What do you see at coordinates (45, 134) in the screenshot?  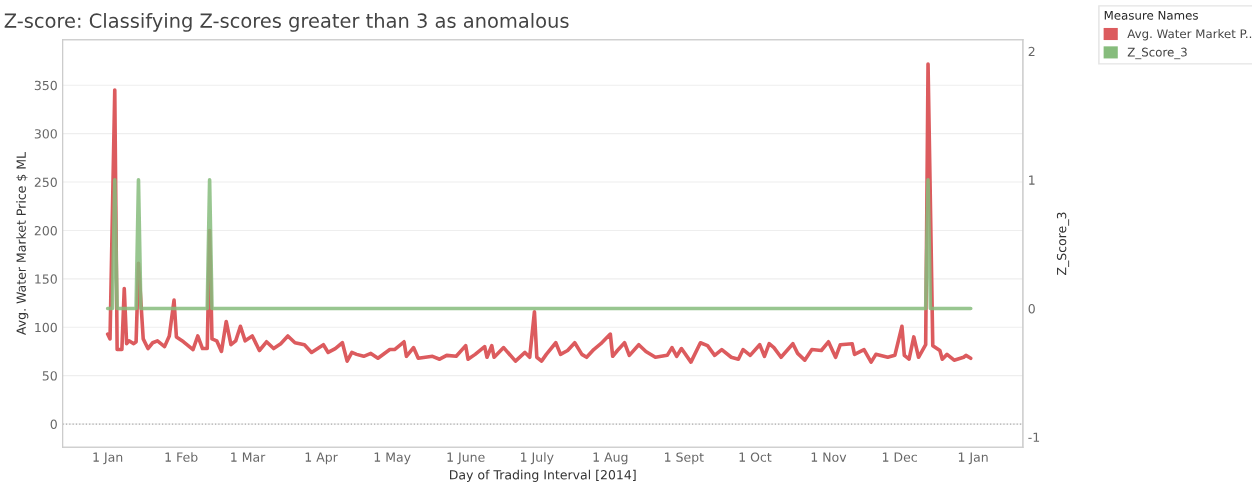 I see `y-tick-label: 300` at bounding box center [45, 134].